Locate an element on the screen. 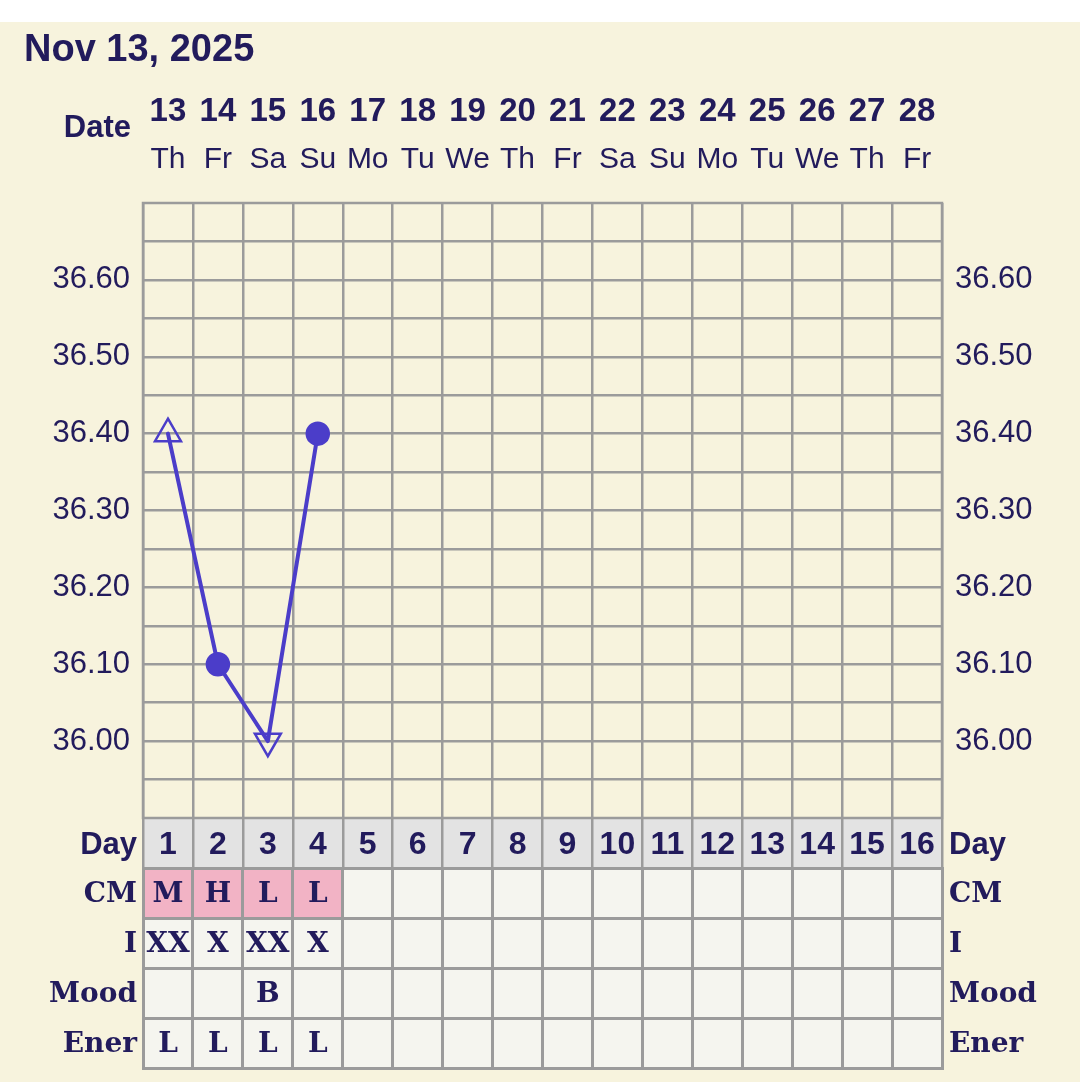  x2-tick-label: 9 is located at coordinates (567, 842).